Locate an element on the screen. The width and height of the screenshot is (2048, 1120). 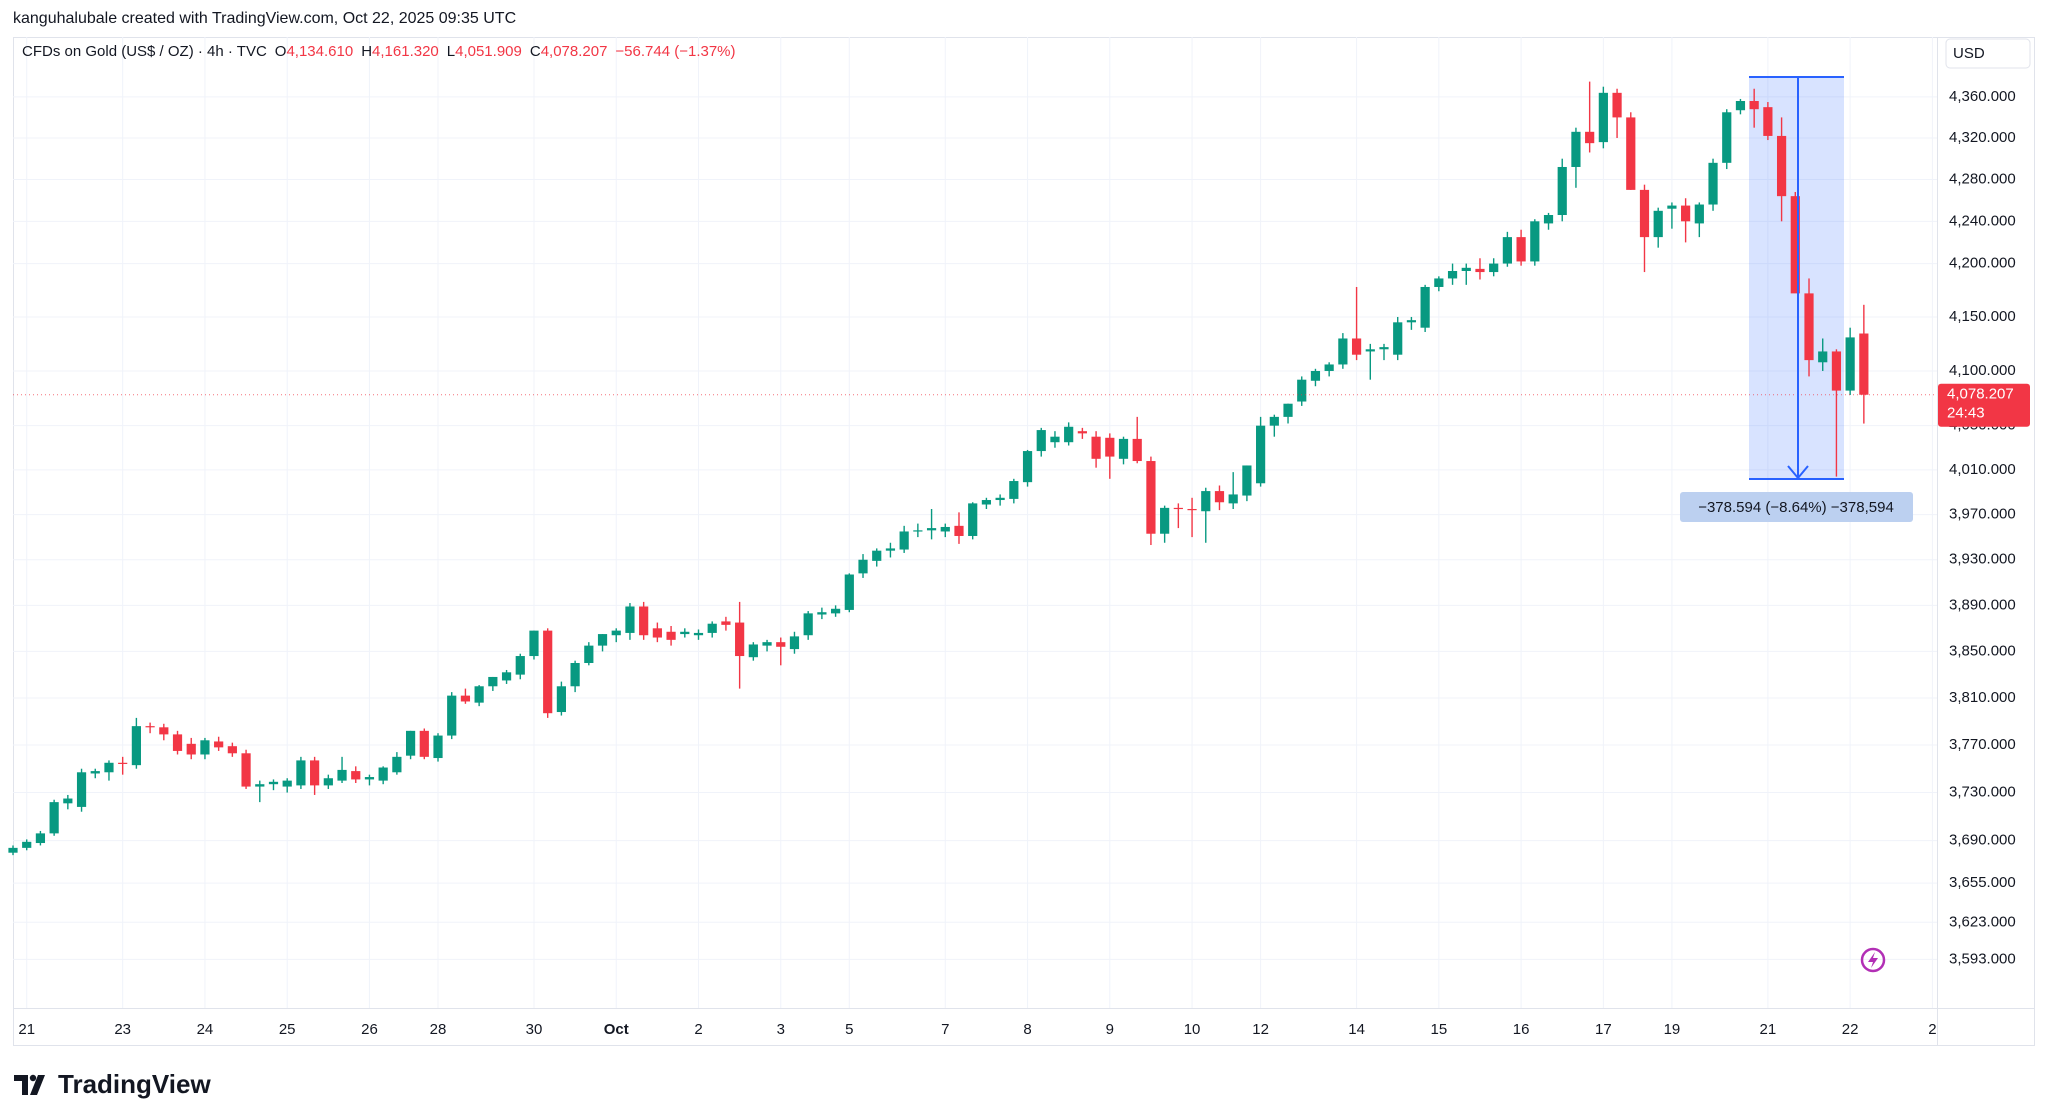
legend-item: H is located at coordinates (366, 51).